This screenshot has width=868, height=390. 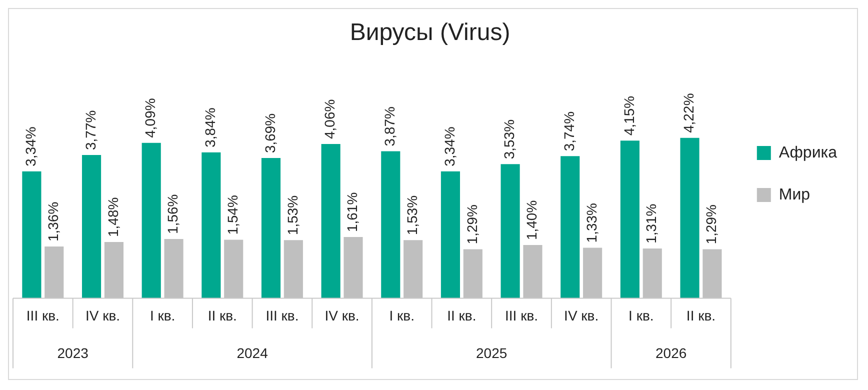 What do you see at coordinates (492, 353) in the screenshot?
I see `text: 2025` at bounding box center [492, 353].